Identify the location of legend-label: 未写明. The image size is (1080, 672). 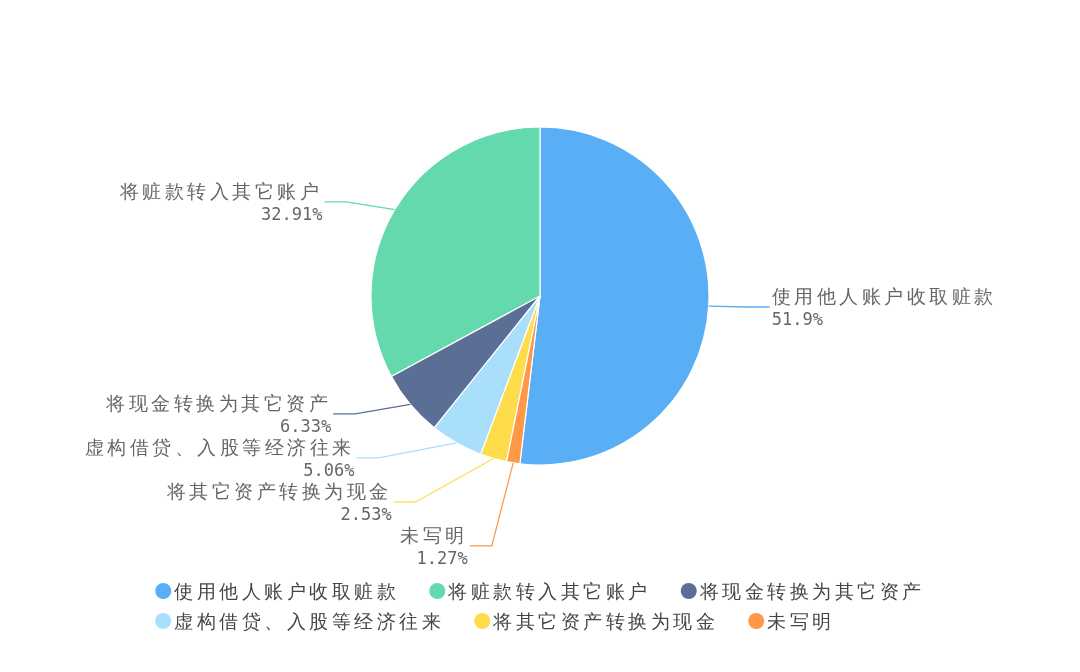
(801, 621).